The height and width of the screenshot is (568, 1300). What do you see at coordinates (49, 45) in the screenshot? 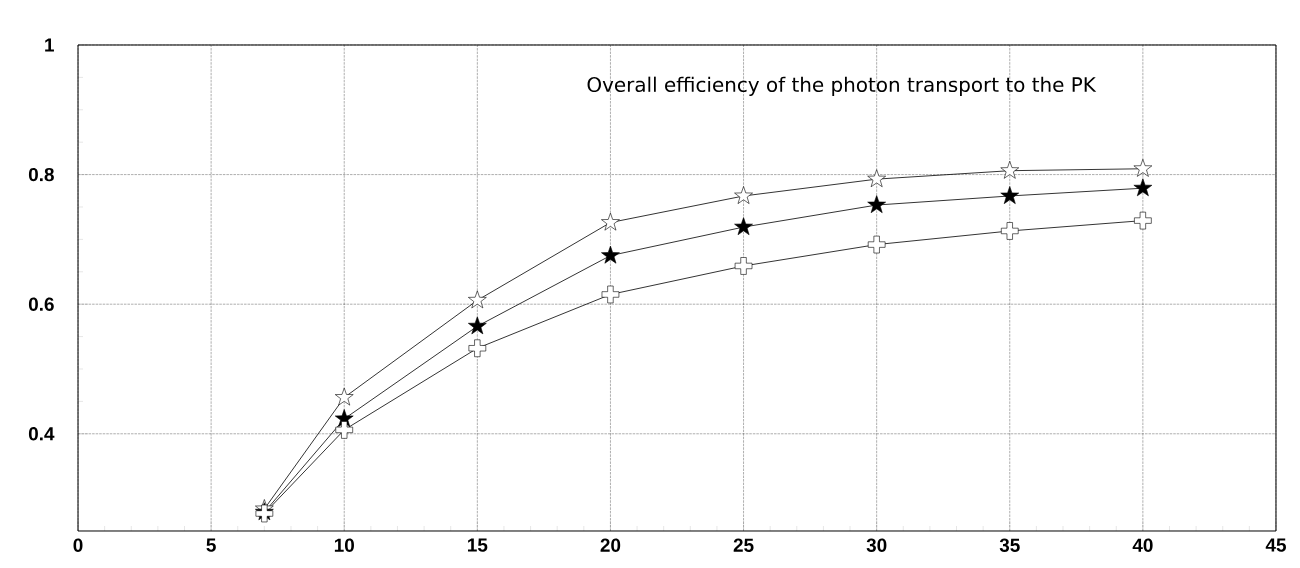
I see `y-tick-label: 1` at bounding box center [49, 45].